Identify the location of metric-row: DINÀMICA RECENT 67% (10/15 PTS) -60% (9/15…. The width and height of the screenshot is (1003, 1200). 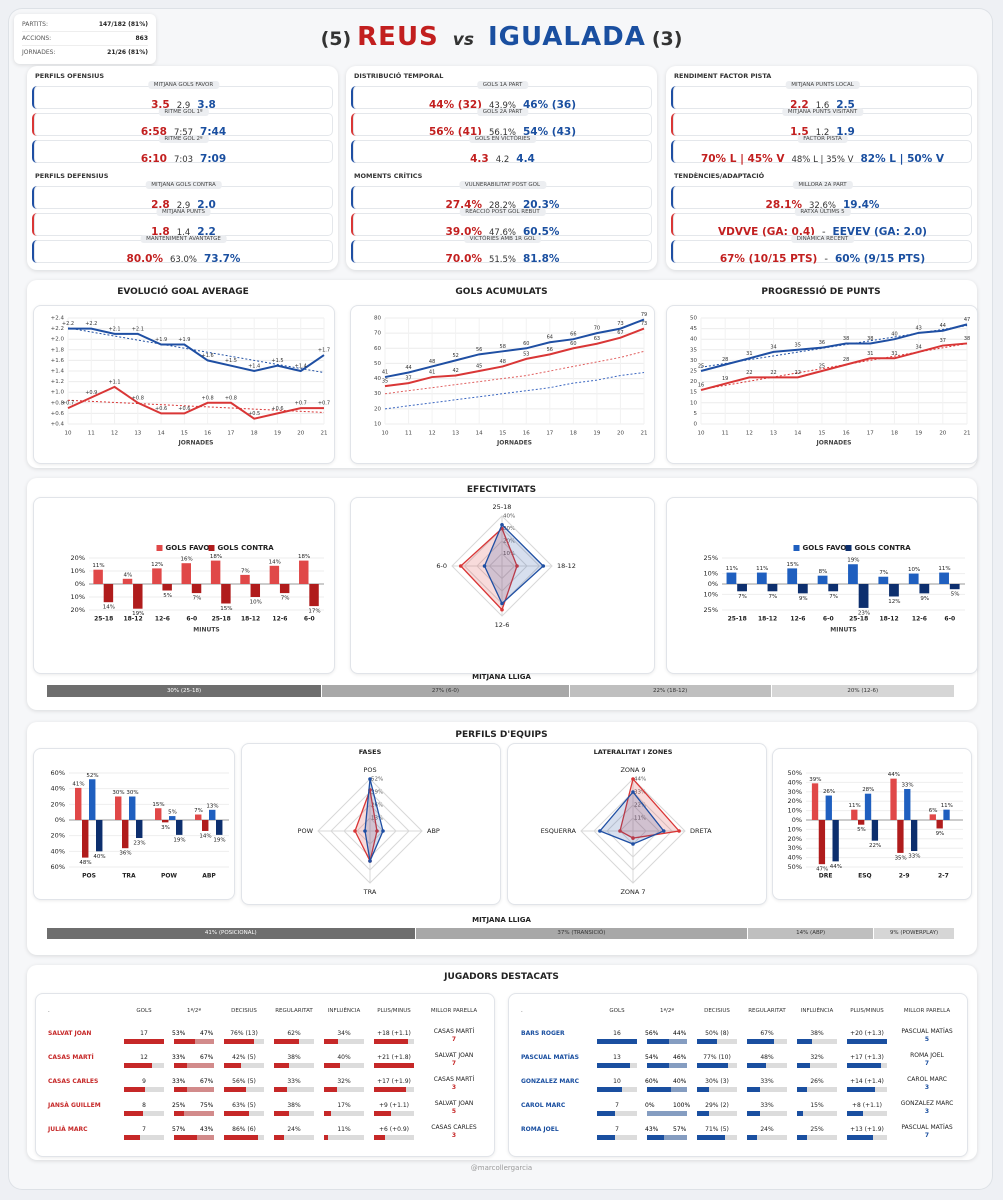
(821, 250).